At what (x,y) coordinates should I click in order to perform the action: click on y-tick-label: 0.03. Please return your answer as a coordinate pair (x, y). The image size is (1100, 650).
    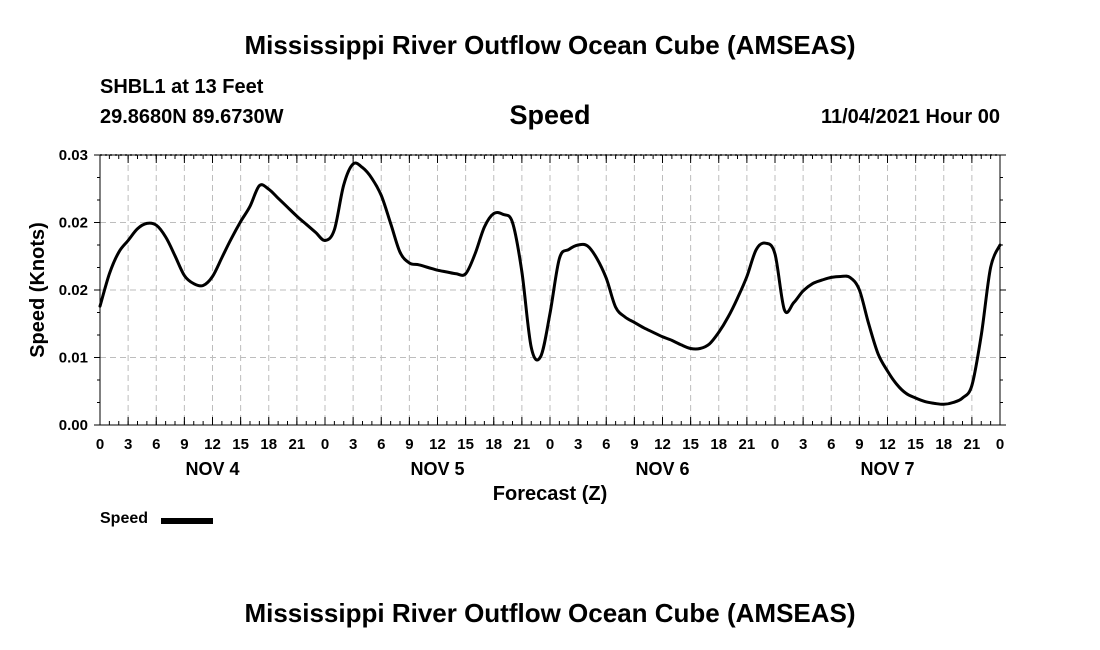
    Looking at the image, I should click on (73, 155).